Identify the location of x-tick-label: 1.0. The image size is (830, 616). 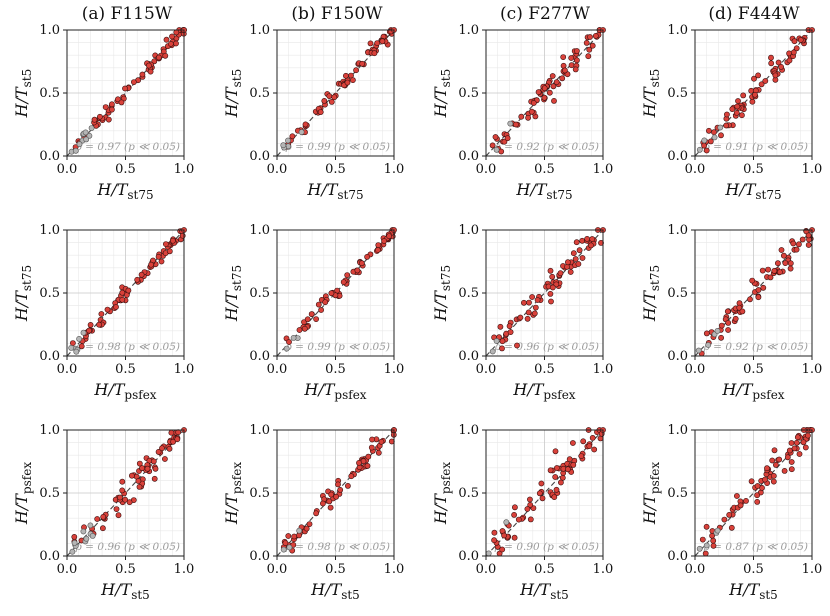
(603, 569).